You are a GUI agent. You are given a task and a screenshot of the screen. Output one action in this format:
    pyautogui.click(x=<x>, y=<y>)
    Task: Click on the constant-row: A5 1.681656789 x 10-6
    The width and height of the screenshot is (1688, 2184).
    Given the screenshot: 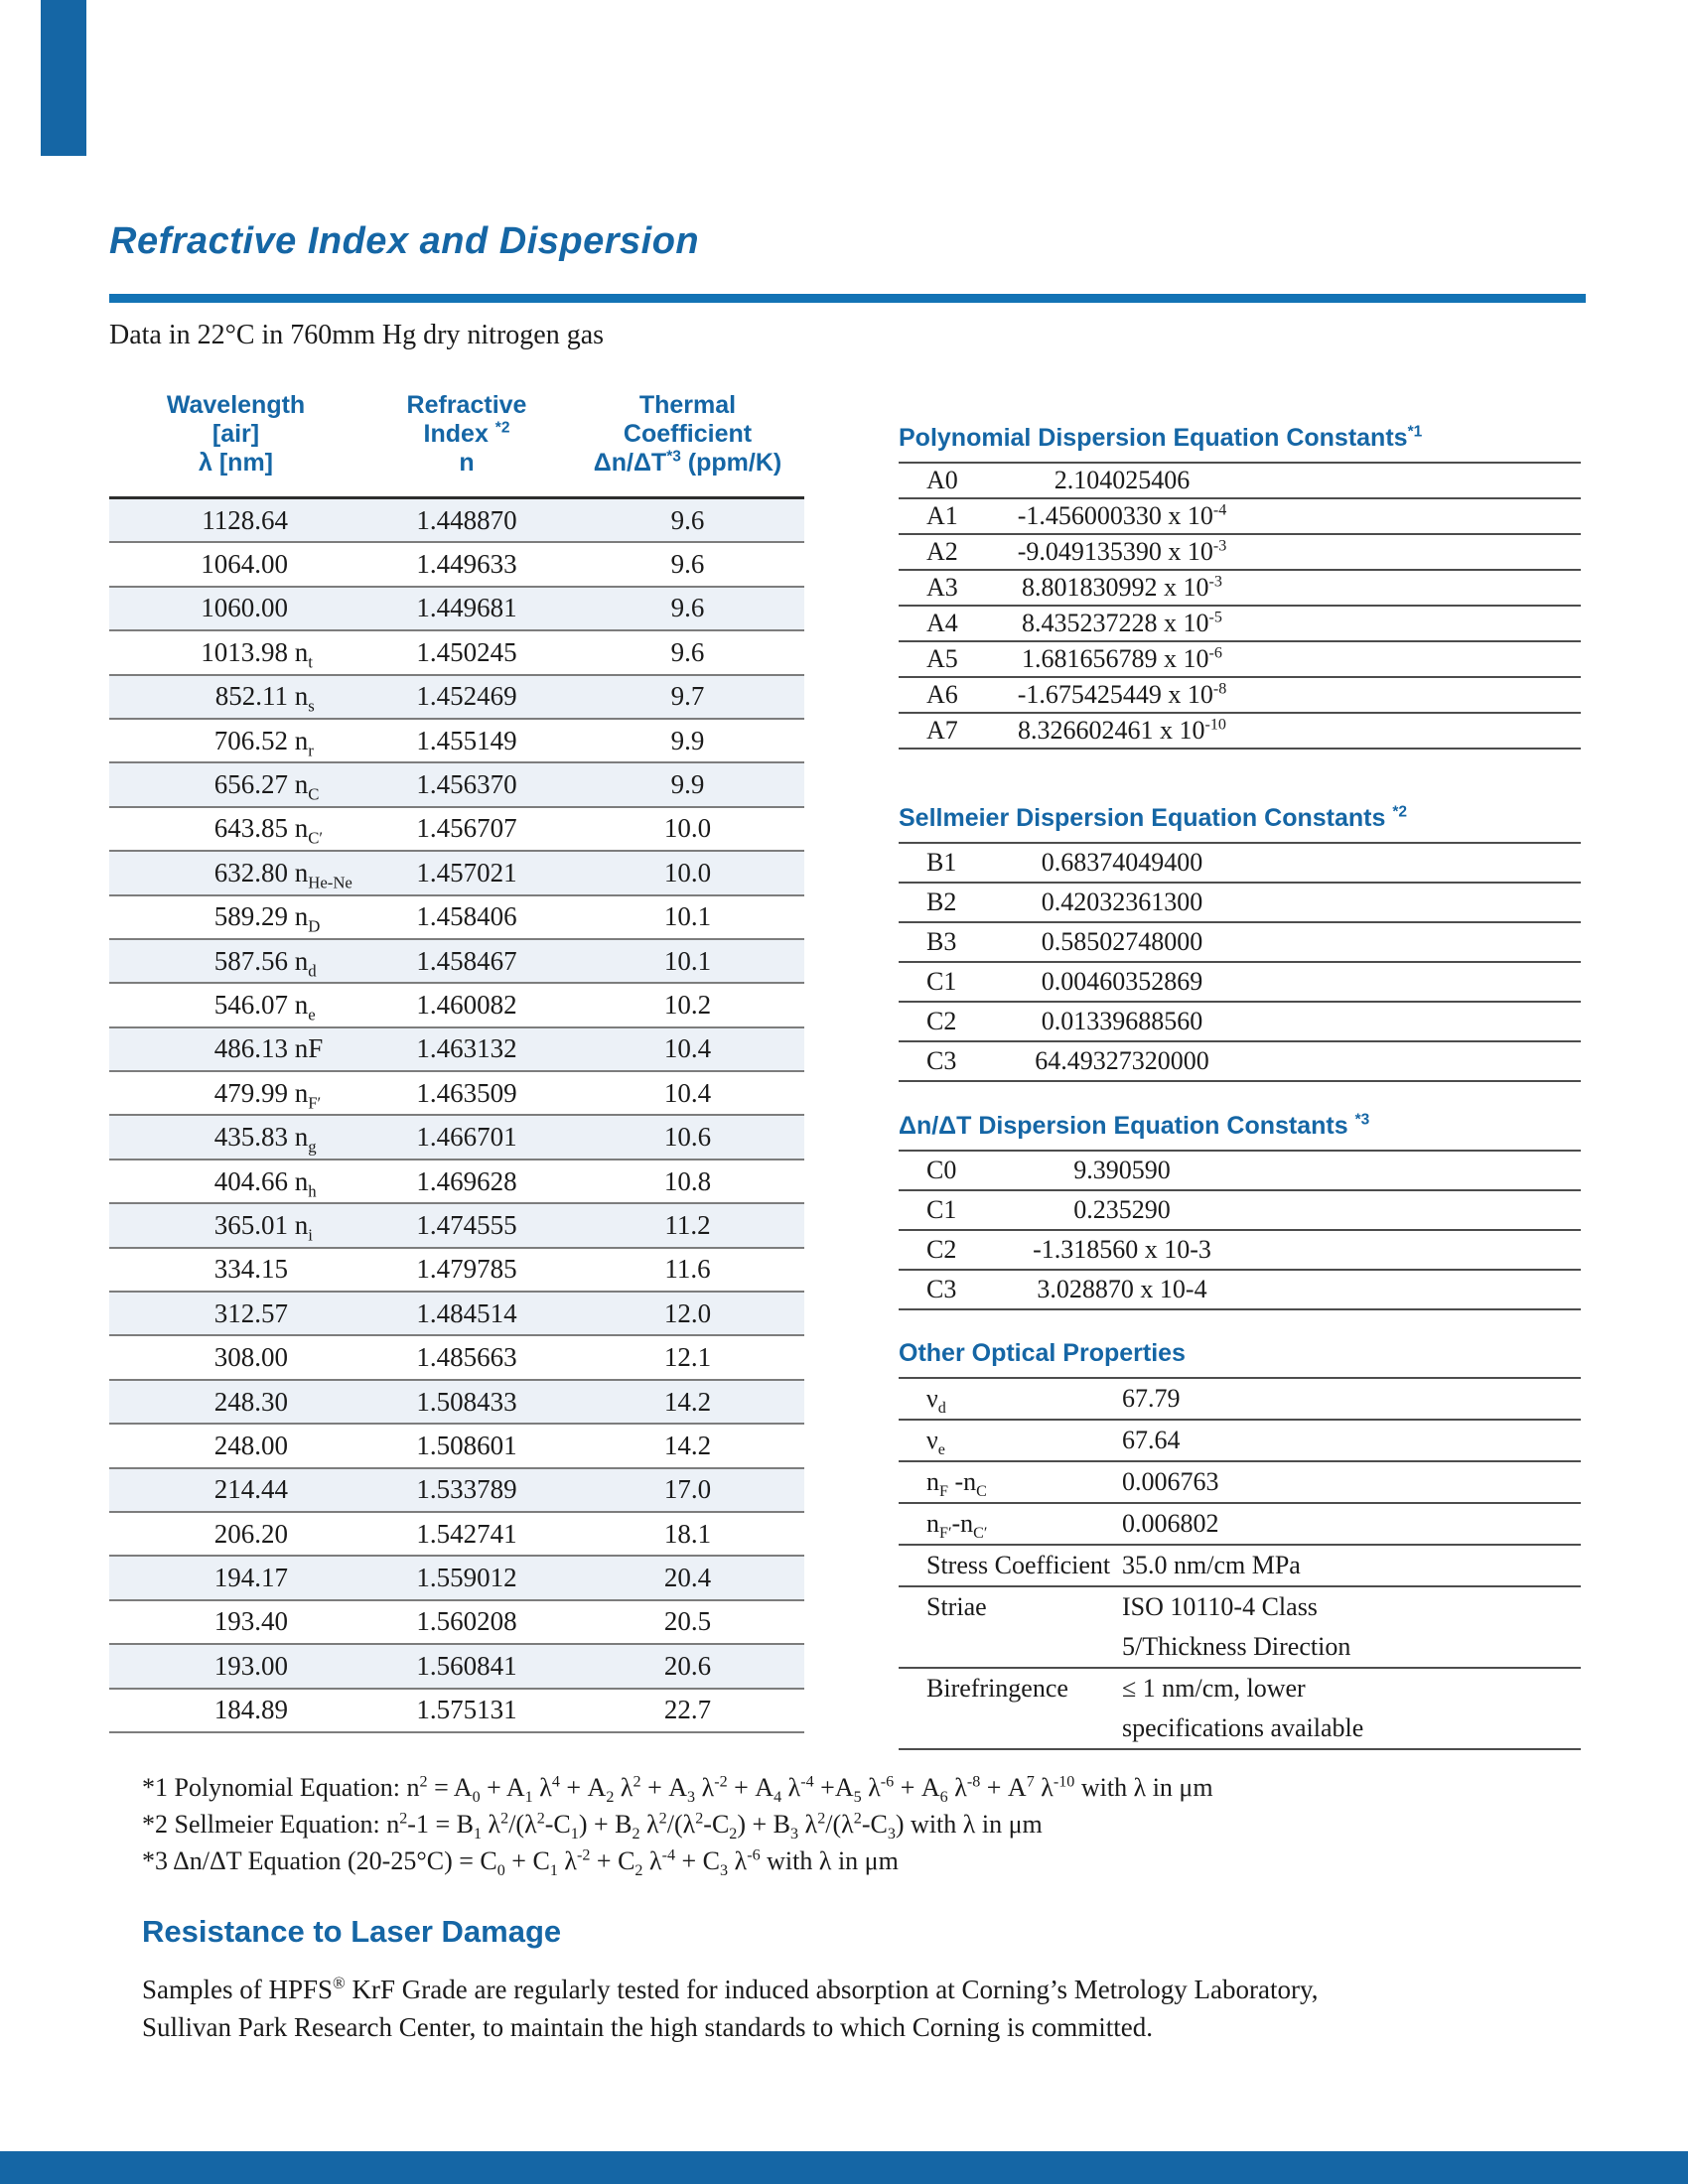 What is the action you would take?
    pyautogui.click(x=1240, y=658)
    